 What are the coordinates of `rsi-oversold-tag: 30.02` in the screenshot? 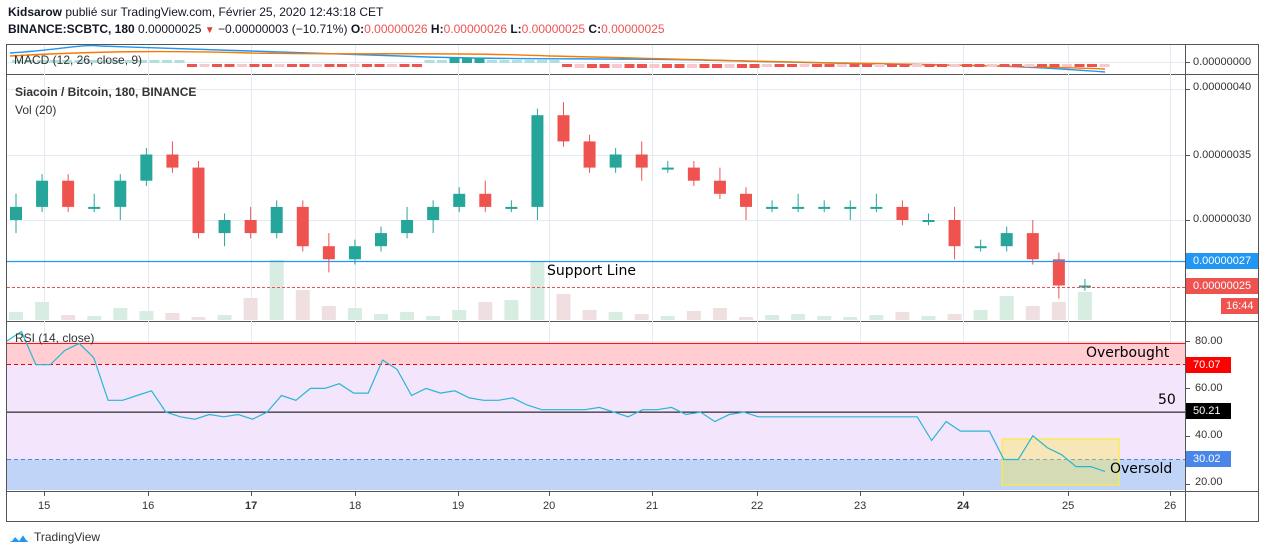 It's located at (1208, 459).